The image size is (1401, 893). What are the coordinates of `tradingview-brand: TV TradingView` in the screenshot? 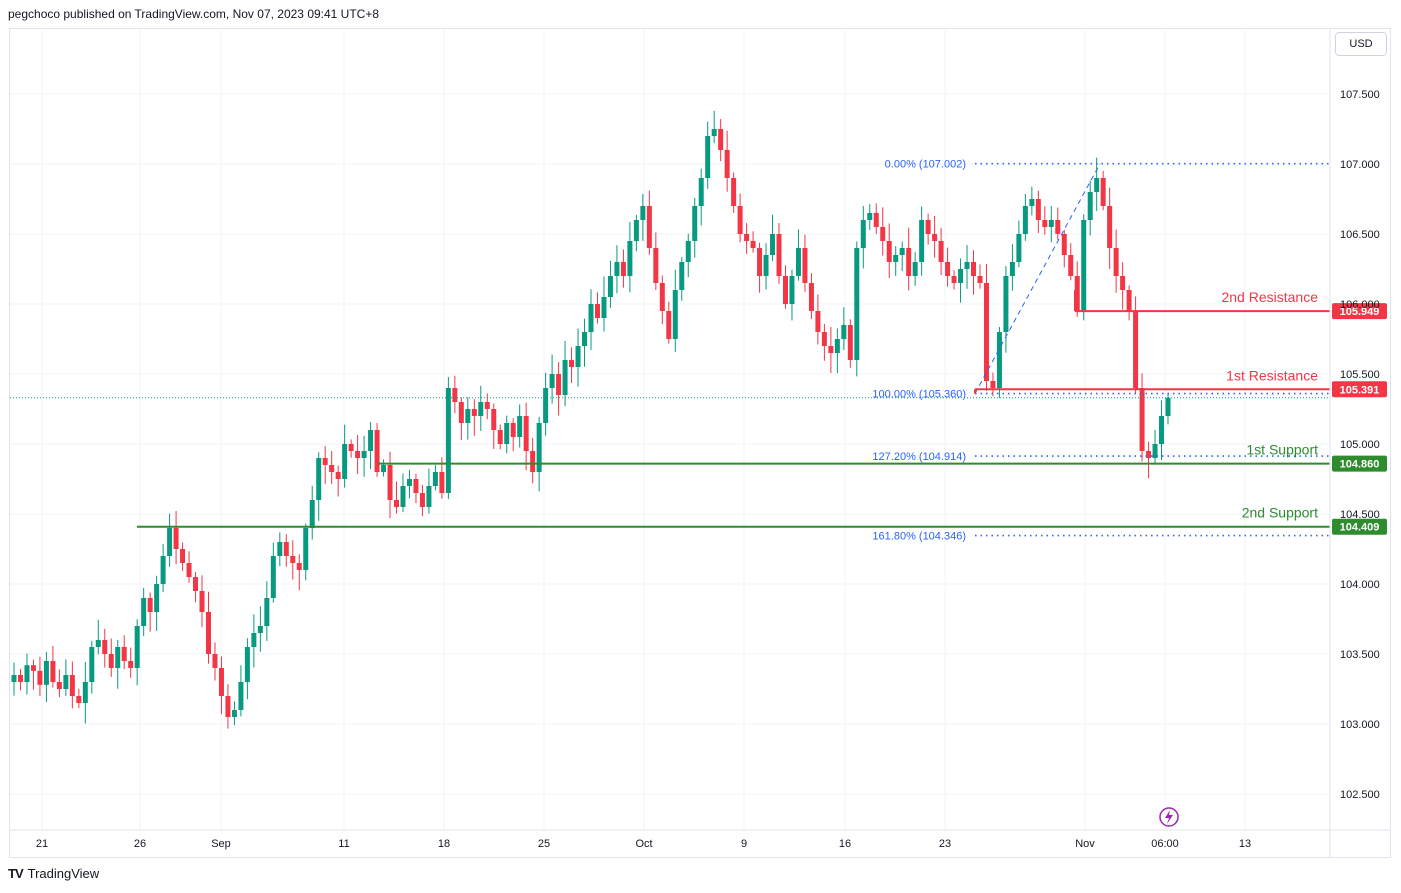 It's located at (53, 873).